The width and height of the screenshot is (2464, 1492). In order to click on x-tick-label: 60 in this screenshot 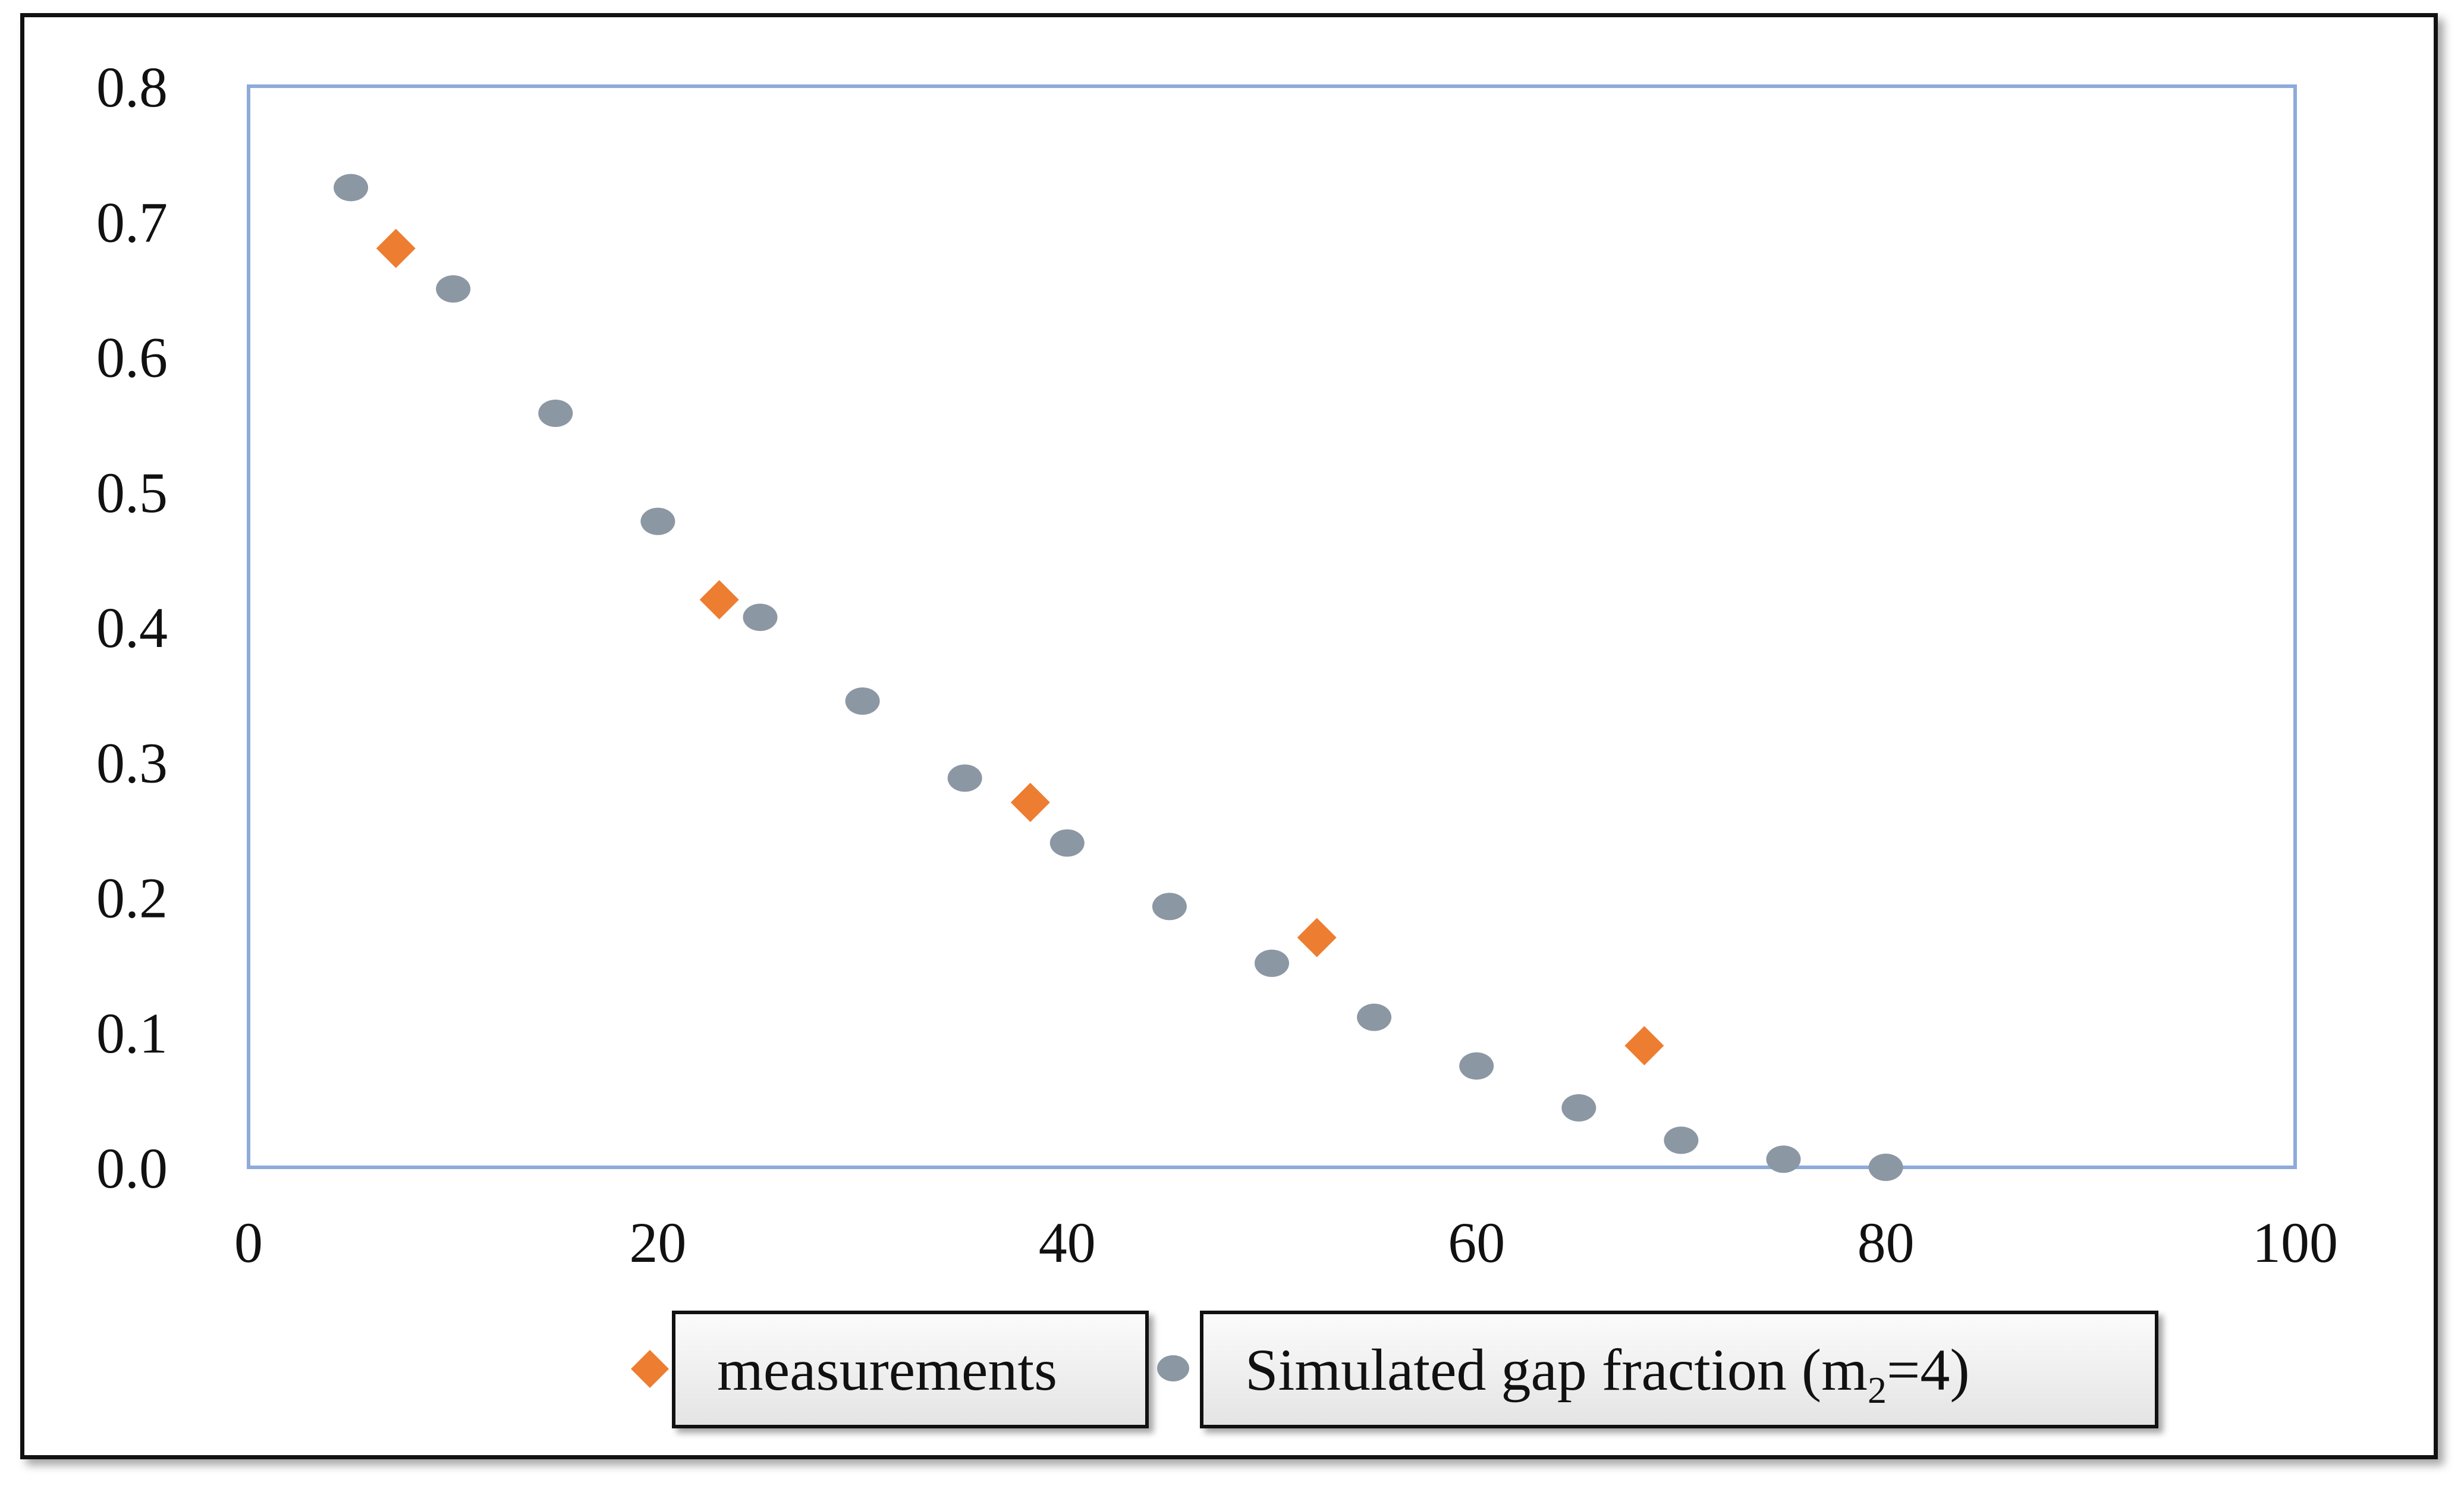, I will do `click(1476, 1242)`.